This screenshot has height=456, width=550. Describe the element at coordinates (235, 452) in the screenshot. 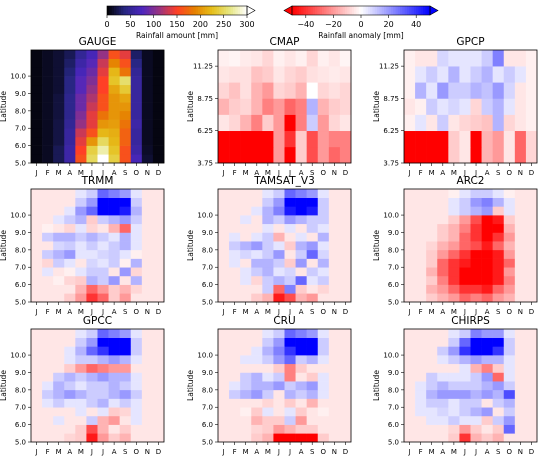

I see `x-tick-label: F` at that location.